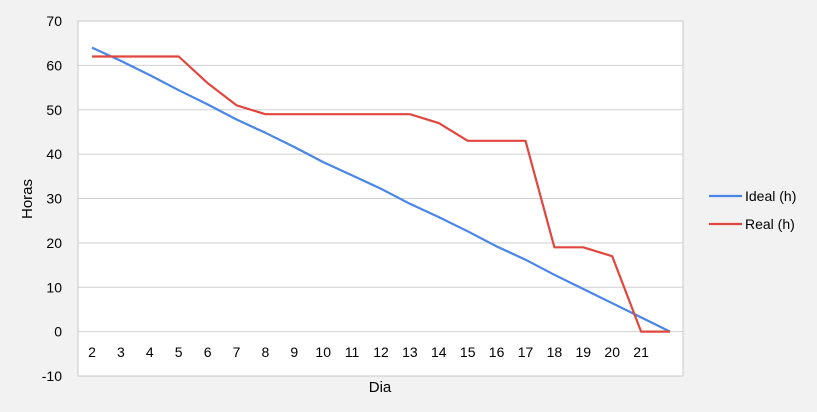  What do you see at coordinates (410, 352) in the screenshot?
I see `x-tick-label: 13` at bounding box center [410, 352].